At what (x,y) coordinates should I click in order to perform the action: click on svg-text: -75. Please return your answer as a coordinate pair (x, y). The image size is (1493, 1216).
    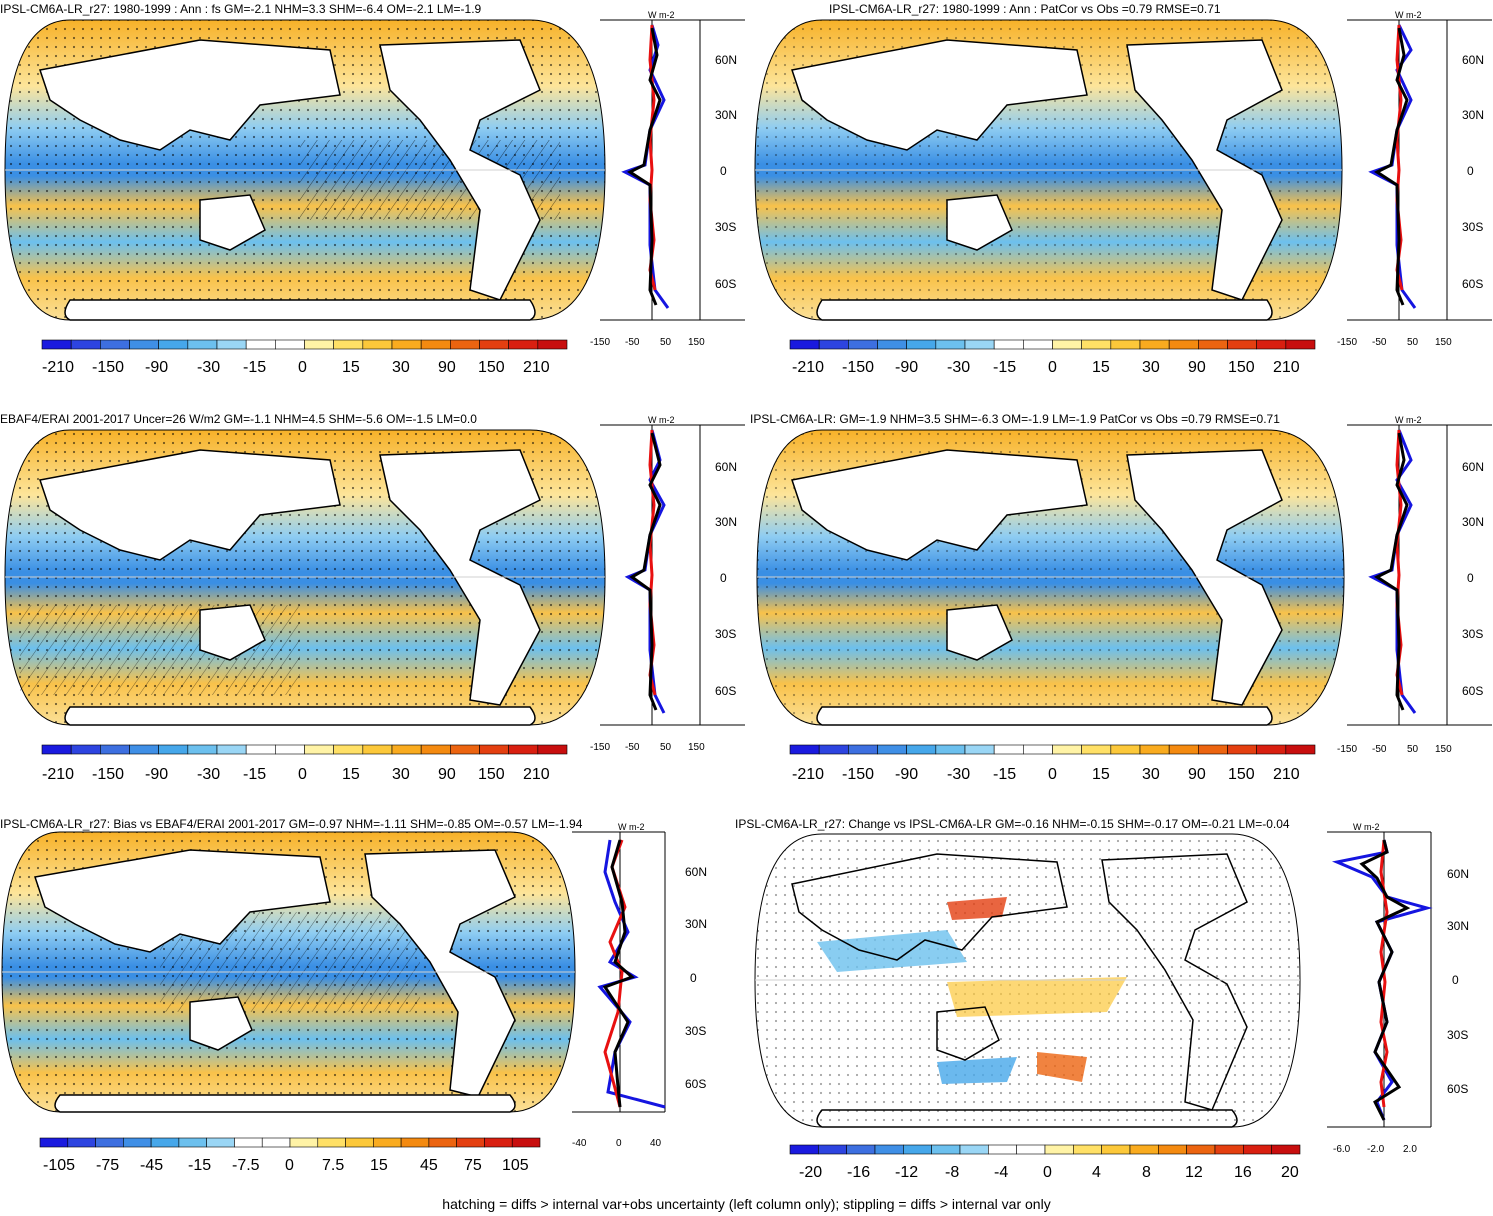
    Looking at the image, I should click on (107, 1165).